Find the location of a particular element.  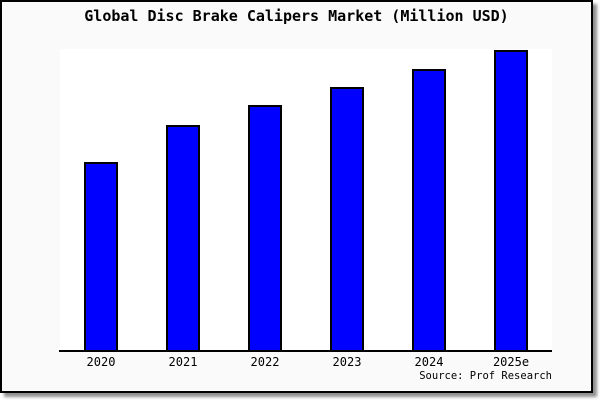

bar-2023 is located at coordinates (347, 219).